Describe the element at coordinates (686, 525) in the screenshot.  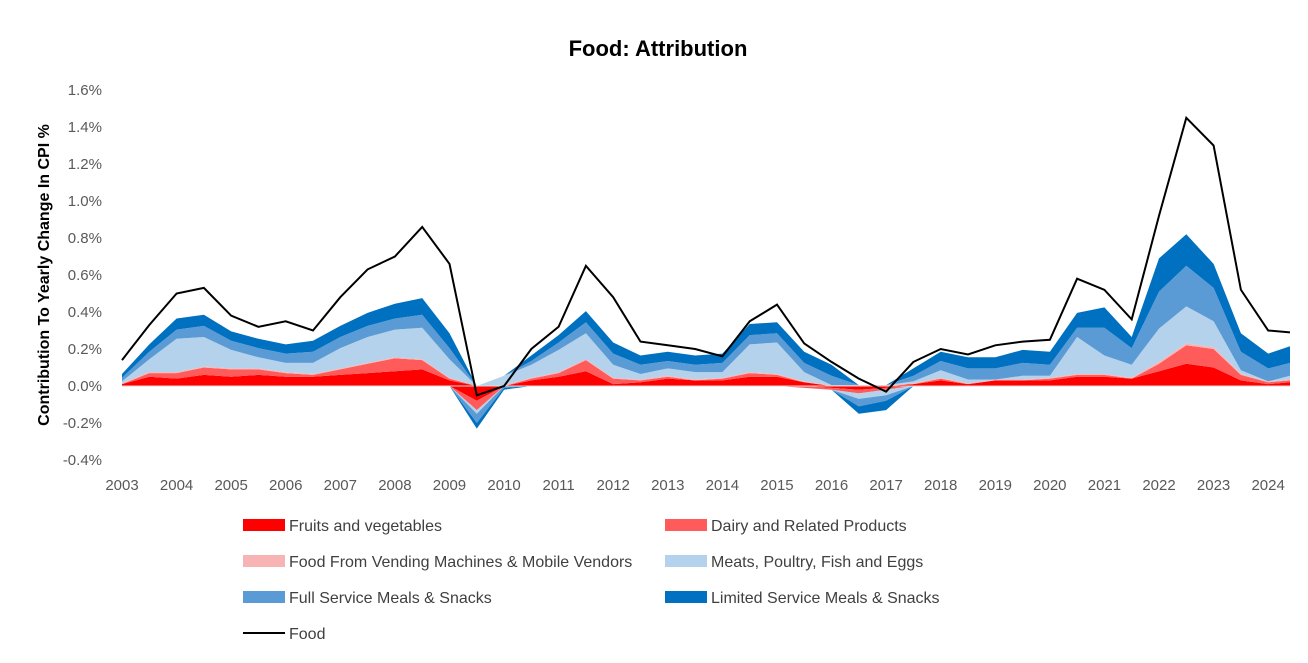
I see `legend-swatch-dairy-and-related-products` at that location.